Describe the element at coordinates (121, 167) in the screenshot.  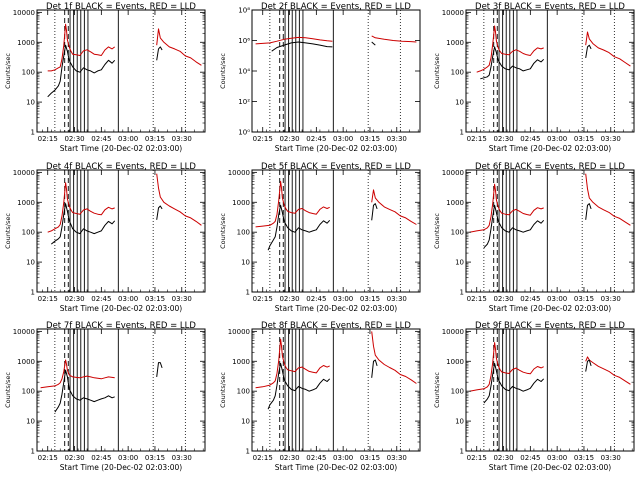
I see `panel-title: Det 4f BLACK = Events, RED = LLD` at that location.